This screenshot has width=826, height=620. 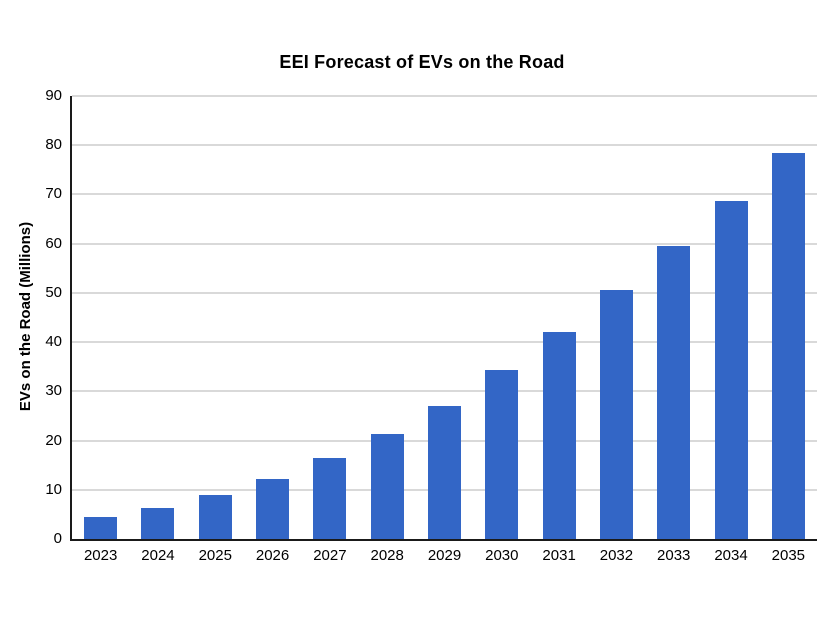 I want to click on x-tick-label-2035: 2035, so click(x=788, y=555).